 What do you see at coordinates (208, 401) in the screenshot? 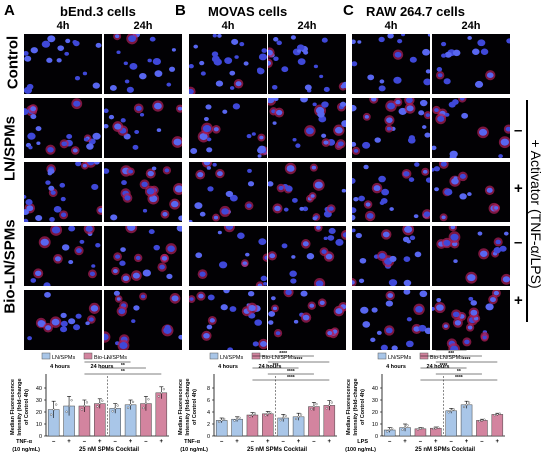
I see `y-tick-label: 6` at bounding box center [208, 401].